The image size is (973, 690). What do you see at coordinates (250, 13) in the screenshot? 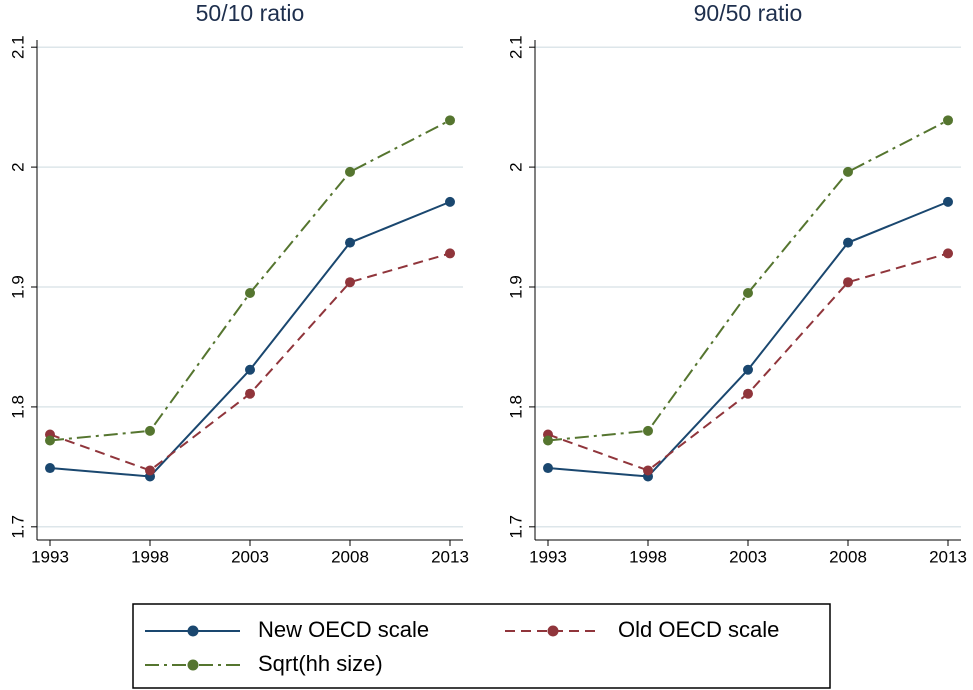
I see `chart-title: 50/10 ratio` at bounding box center [250, 13].